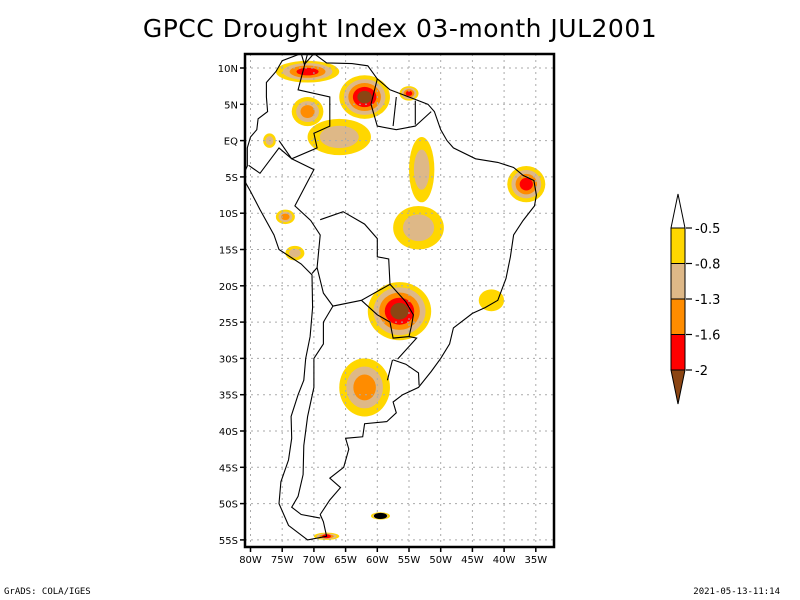 The width and height of the screenshot is (800, 600). Describe the element at coordinates (707, 265) in the screenshot. I see `colorbar-label: -0.8` at that location.